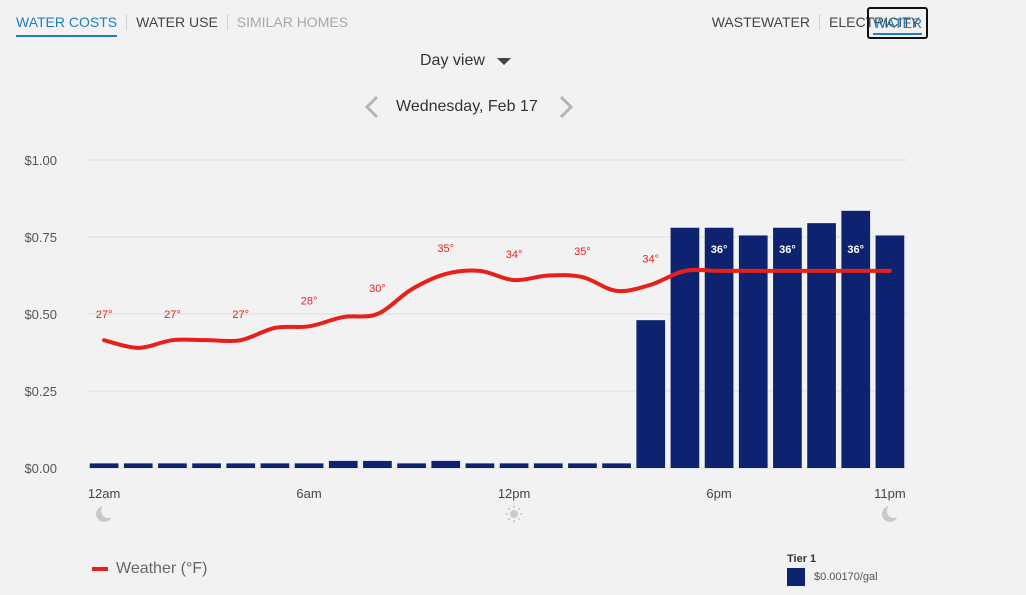 This screenshot has width=1026, height=595. What do you see at coordinates (72, 25) in the screenshot?
I see `tab-water-costs: WATER COSTS` at bounding box center [72, 25].